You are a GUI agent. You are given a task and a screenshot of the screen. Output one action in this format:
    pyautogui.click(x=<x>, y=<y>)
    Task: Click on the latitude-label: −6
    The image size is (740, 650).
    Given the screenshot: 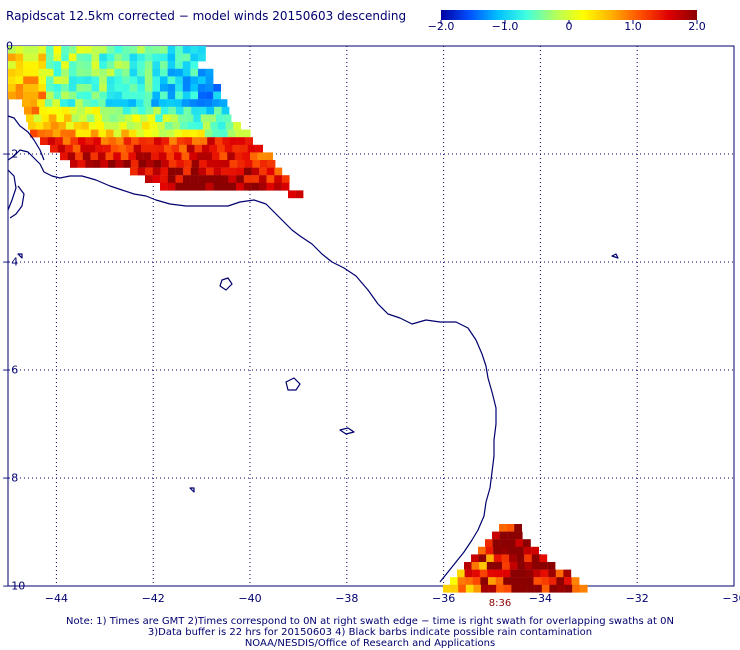 What is the action you would take?
    pyautogui.click(x=10, y=370)
    